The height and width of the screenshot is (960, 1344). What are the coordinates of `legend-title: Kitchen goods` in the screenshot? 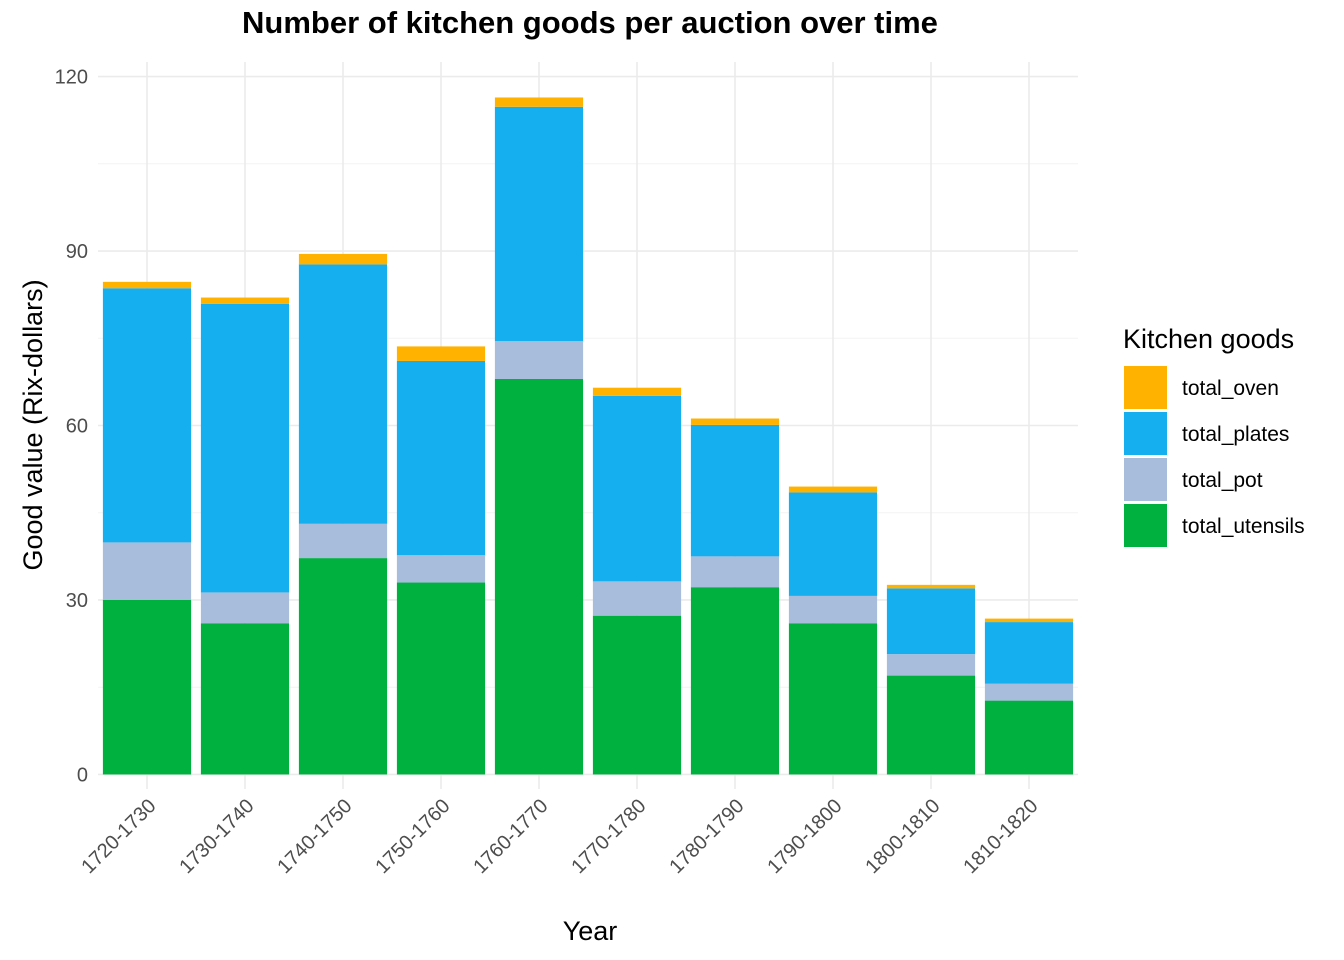 It's located at (1208, 339).